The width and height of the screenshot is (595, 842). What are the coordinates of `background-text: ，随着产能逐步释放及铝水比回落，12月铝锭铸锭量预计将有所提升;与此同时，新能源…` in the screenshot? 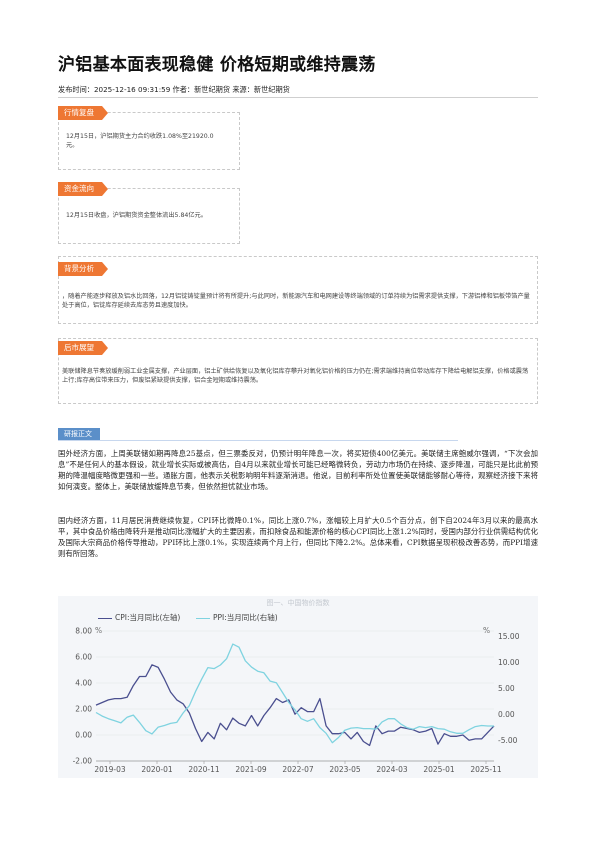 It's located at (296, 301).